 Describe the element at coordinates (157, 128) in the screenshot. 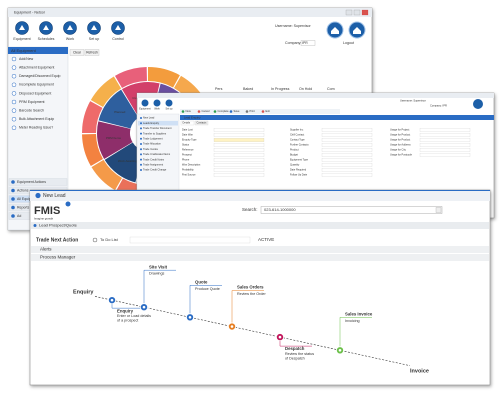

I see `nav-item: Trade Transfer Document` at that location.